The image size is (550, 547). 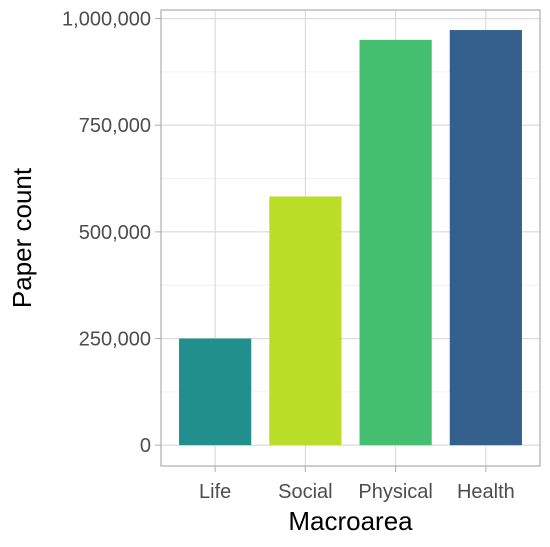 I want to click on x-tick-label: Life, so click(x=215, y=492).